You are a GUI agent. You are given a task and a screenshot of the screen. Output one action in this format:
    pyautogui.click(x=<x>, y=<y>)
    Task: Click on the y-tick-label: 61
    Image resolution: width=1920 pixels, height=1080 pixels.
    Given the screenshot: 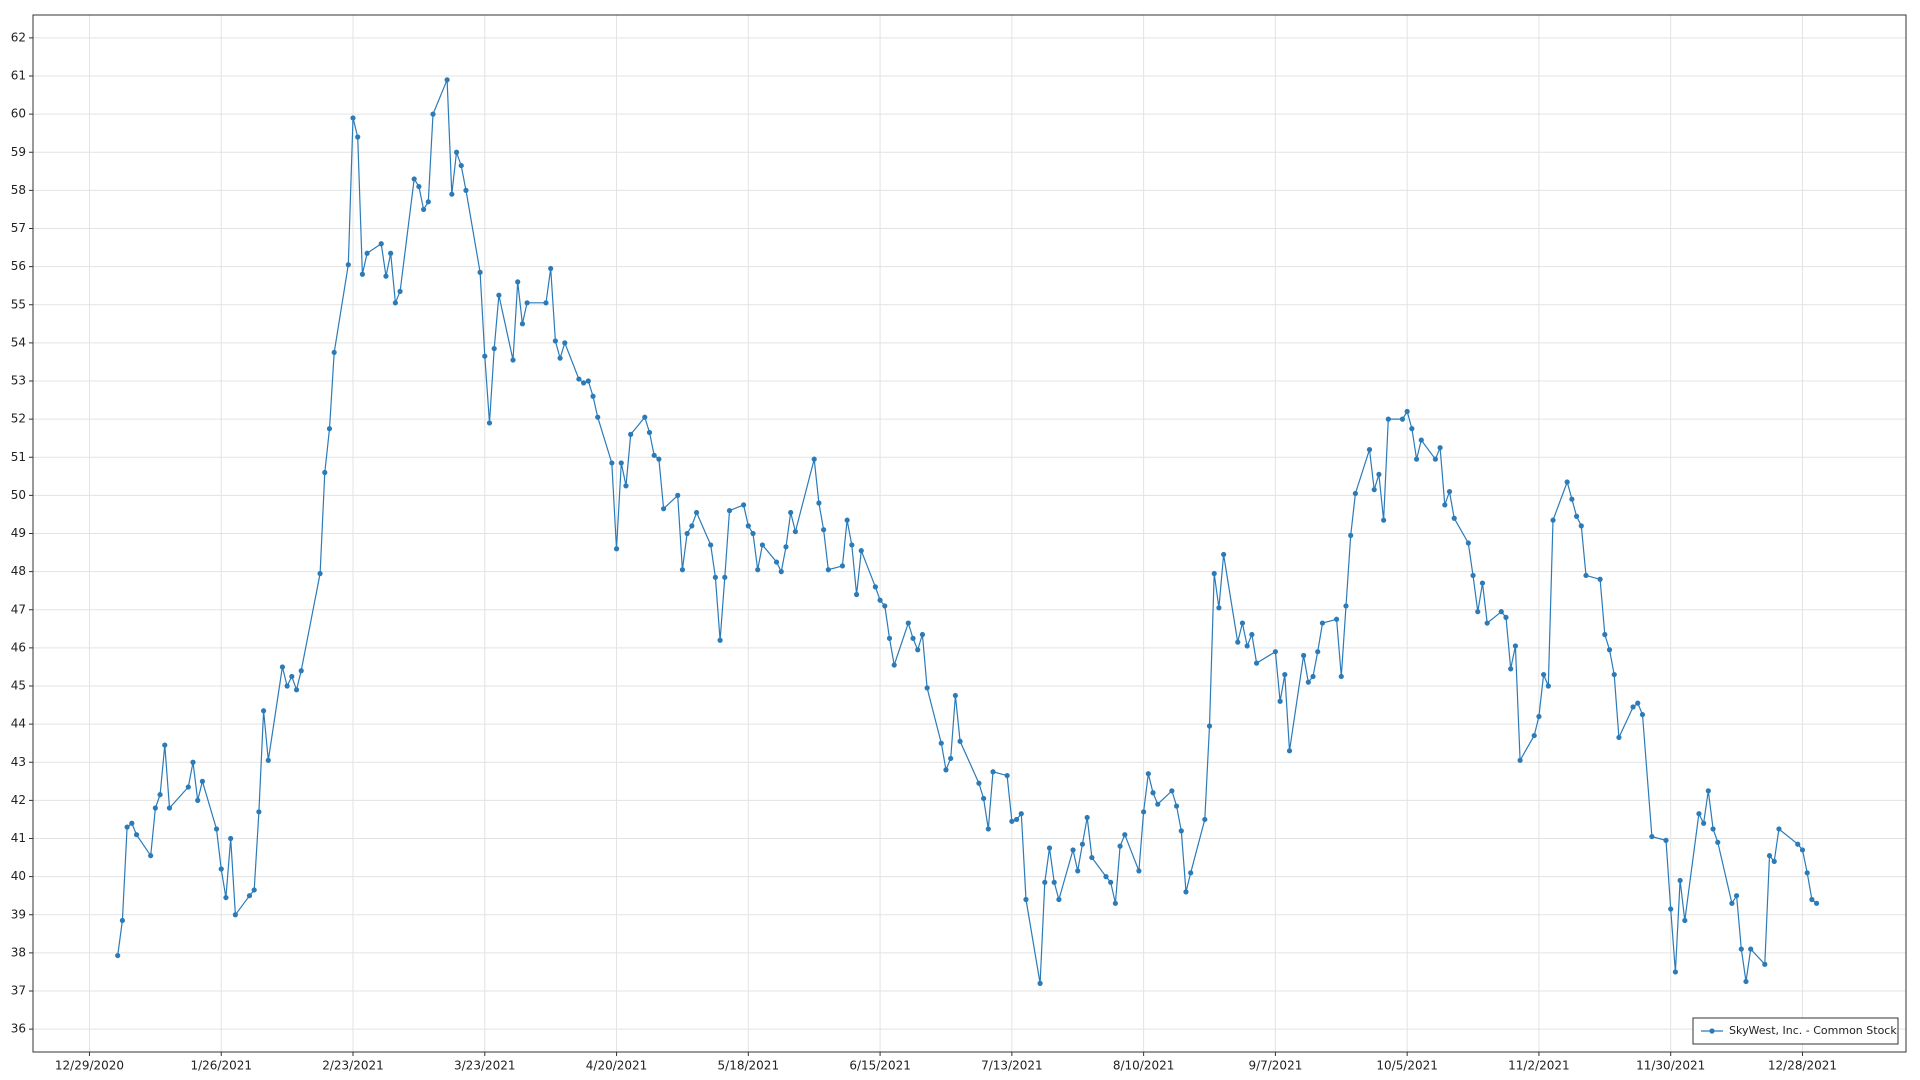 What is the action you would take?
    pyautogui.click(x=18, y=76)
    